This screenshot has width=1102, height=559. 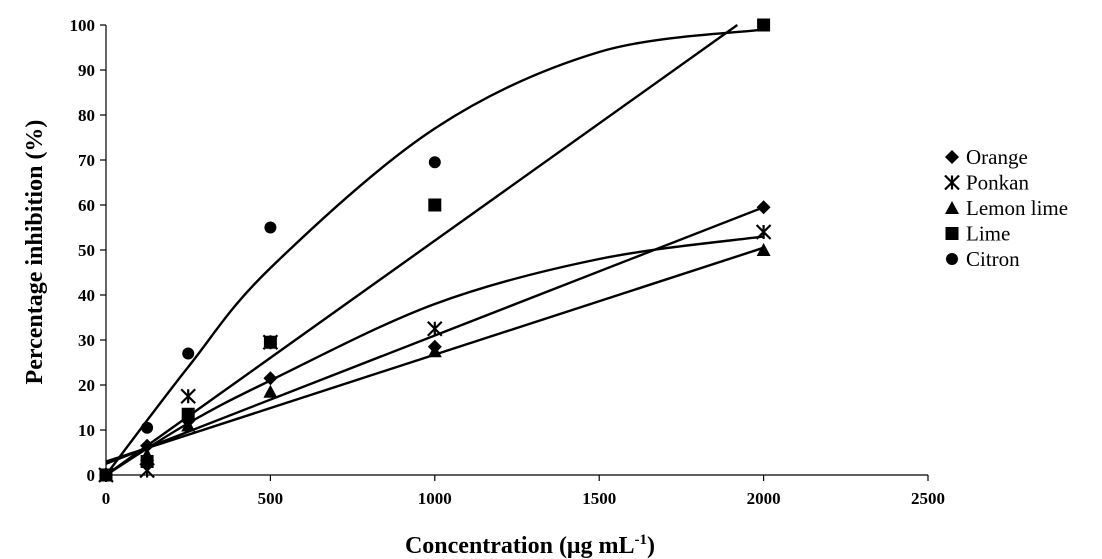 I want to click on y-tick-label: 10, so click(x=86, y=430).